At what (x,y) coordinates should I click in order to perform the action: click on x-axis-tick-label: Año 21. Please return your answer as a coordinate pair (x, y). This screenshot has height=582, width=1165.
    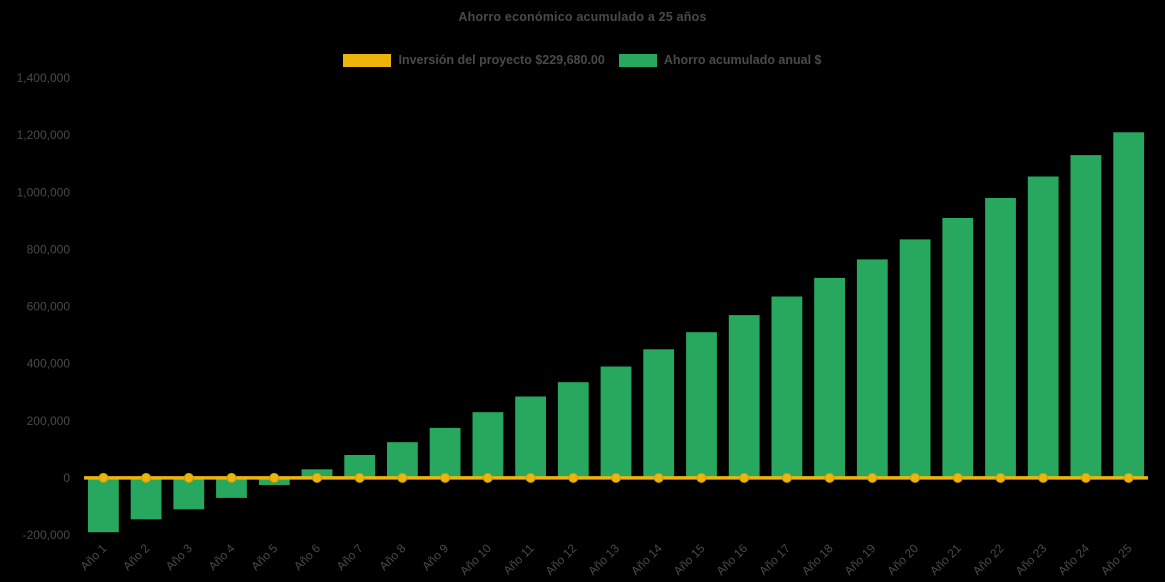
    Looking at the image, I should click on (945, 559).